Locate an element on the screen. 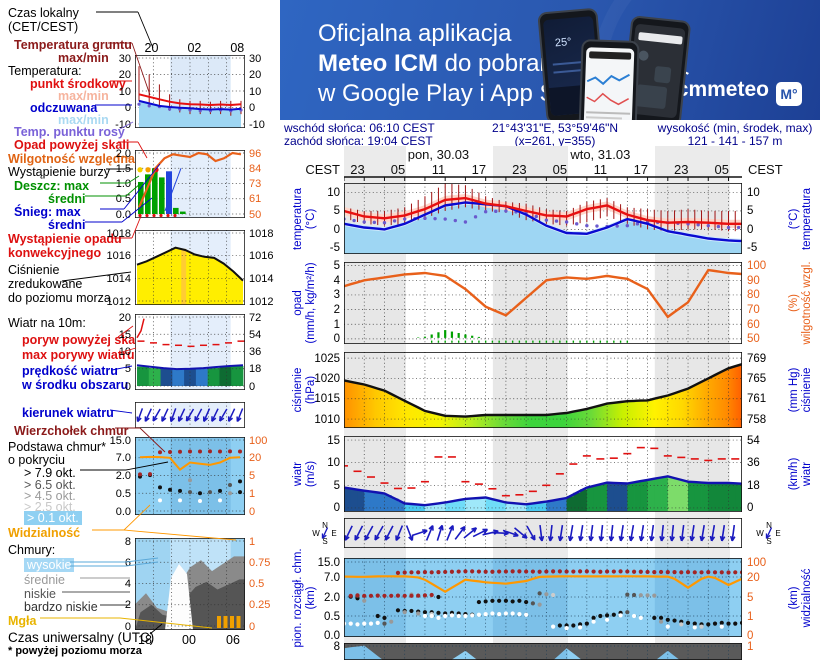  mini-tick-cis: 1016 is located at coordinates (118, 256).